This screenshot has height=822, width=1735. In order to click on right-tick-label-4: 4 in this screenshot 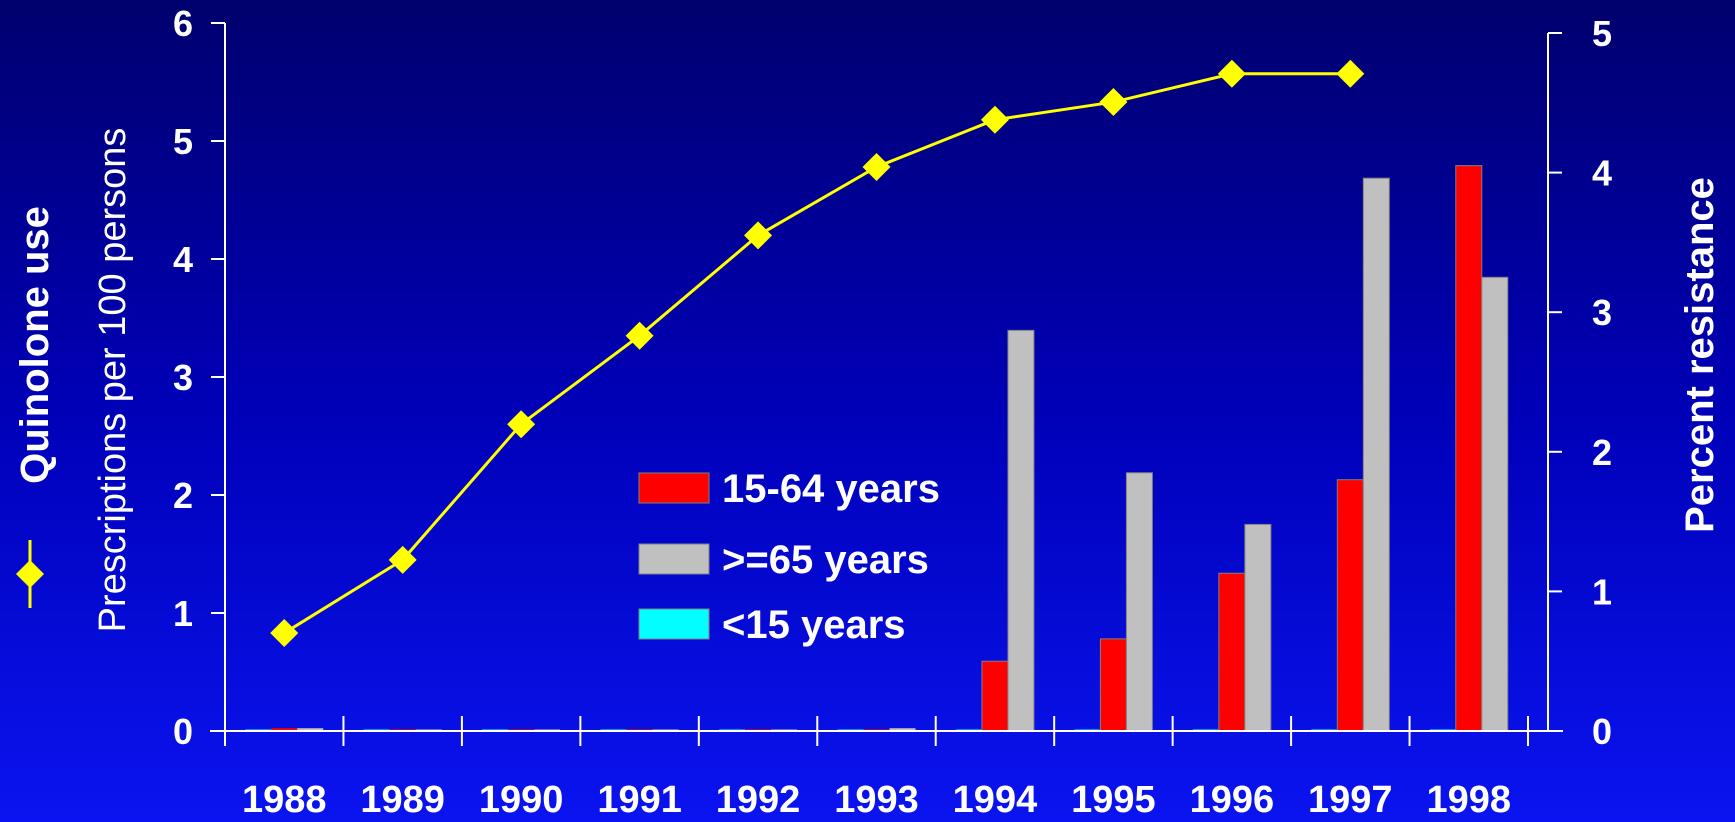, I will do `click(1602, 173)`.